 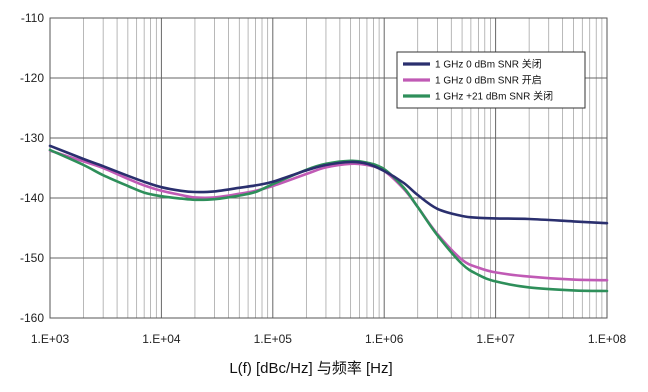 What do you see at coordinates (32, 168) in the screenshot?
I see `y-axis-ticks: -110 -120 -130 -140 -150 -160` at bounding box center [32, 168].